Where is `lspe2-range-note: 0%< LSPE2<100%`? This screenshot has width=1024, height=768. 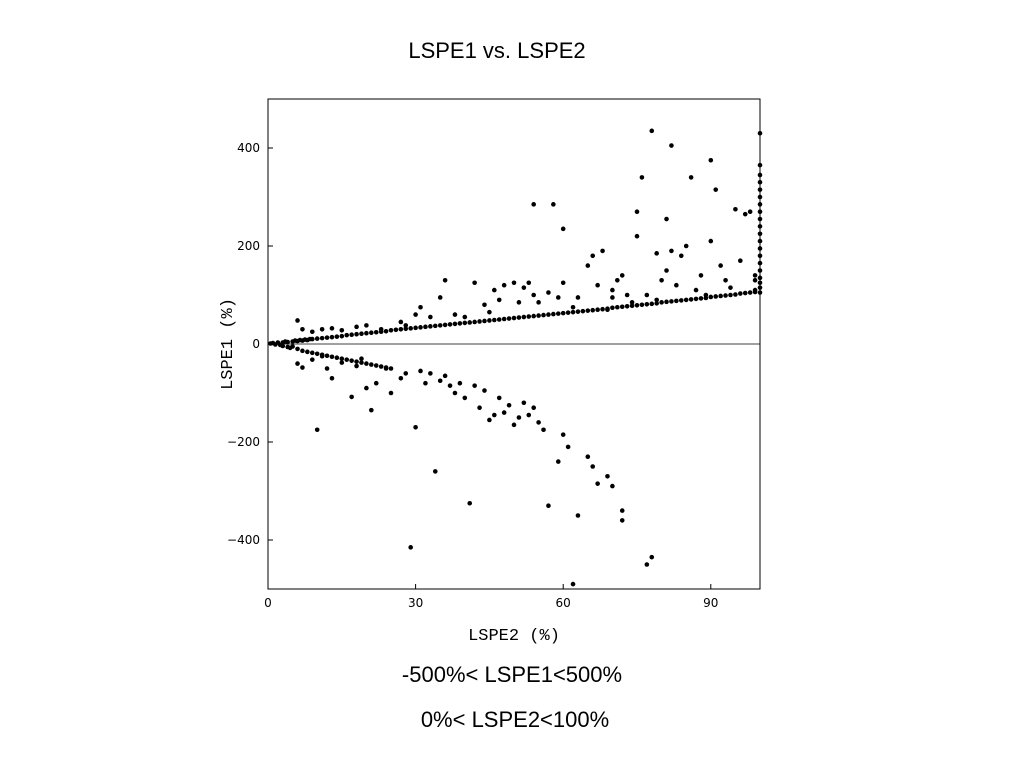 lspe2-range-note: 0%< LSPE2<100% is located at coordinates (515, 719).